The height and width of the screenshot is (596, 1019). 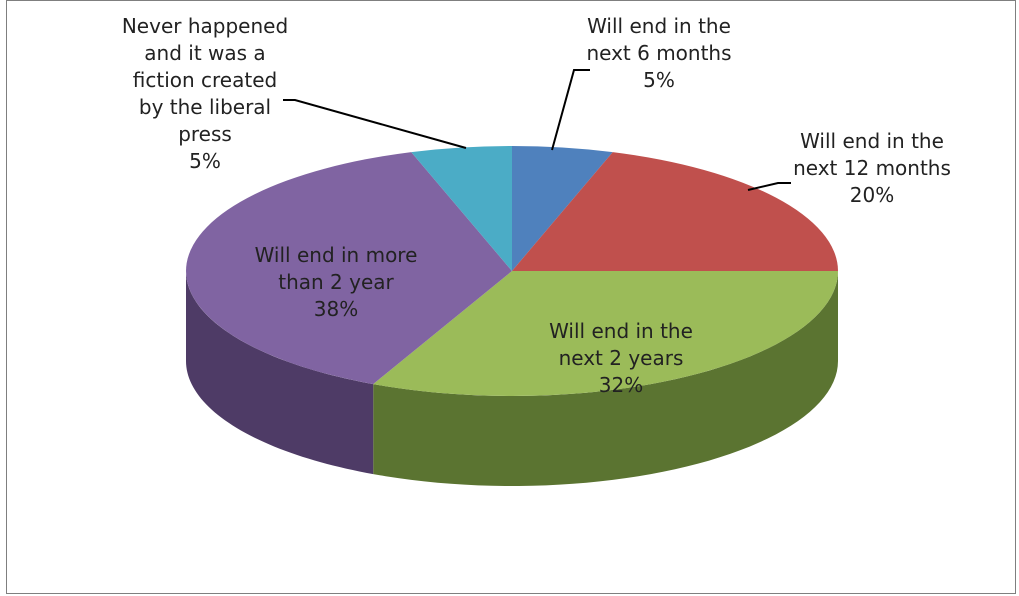 What do you see at coordinates (205, 80) in the screenshot?
I see `slice-label-4-line-2: fiction created` at bounding box center [205, 80].